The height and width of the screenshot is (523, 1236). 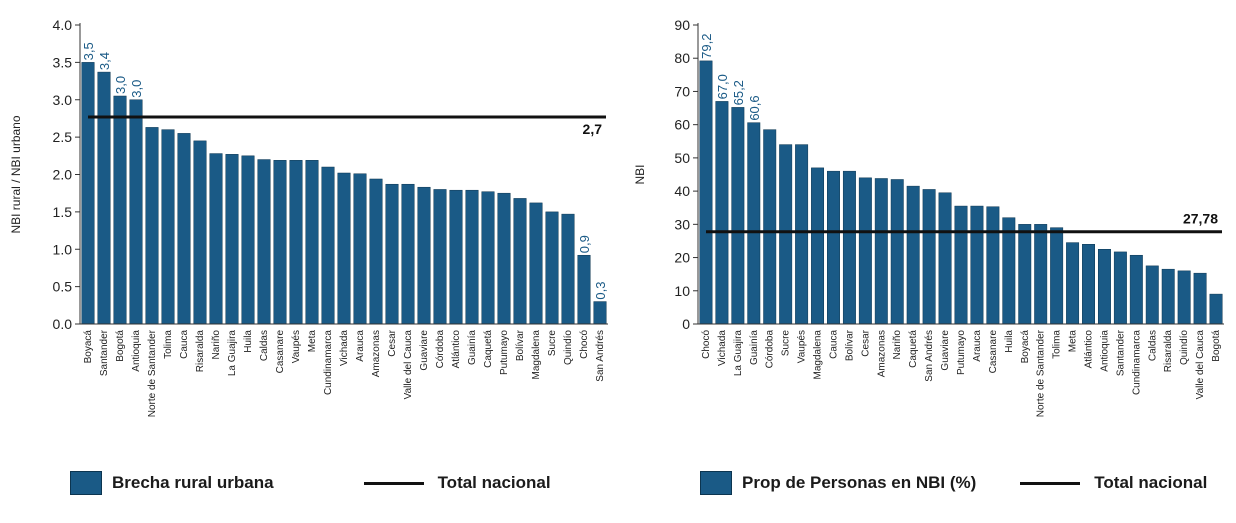 What do you see at coordinates (682, 158) in the screenshot?
I see `y-tick-label: 50` at bounding box center [682, 158].